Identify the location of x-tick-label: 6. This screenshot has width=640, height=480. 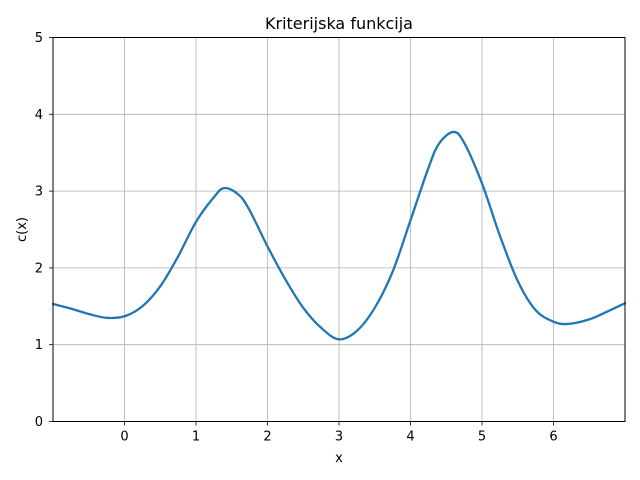
(553, 437).